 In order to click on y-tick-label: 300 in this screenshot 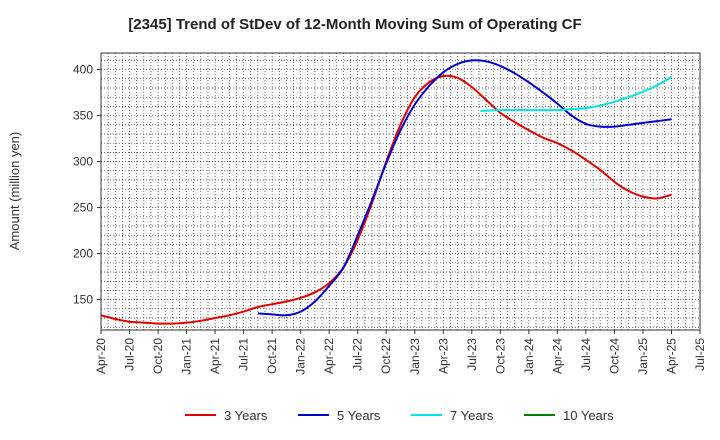, I will do `click(83, 162)`.